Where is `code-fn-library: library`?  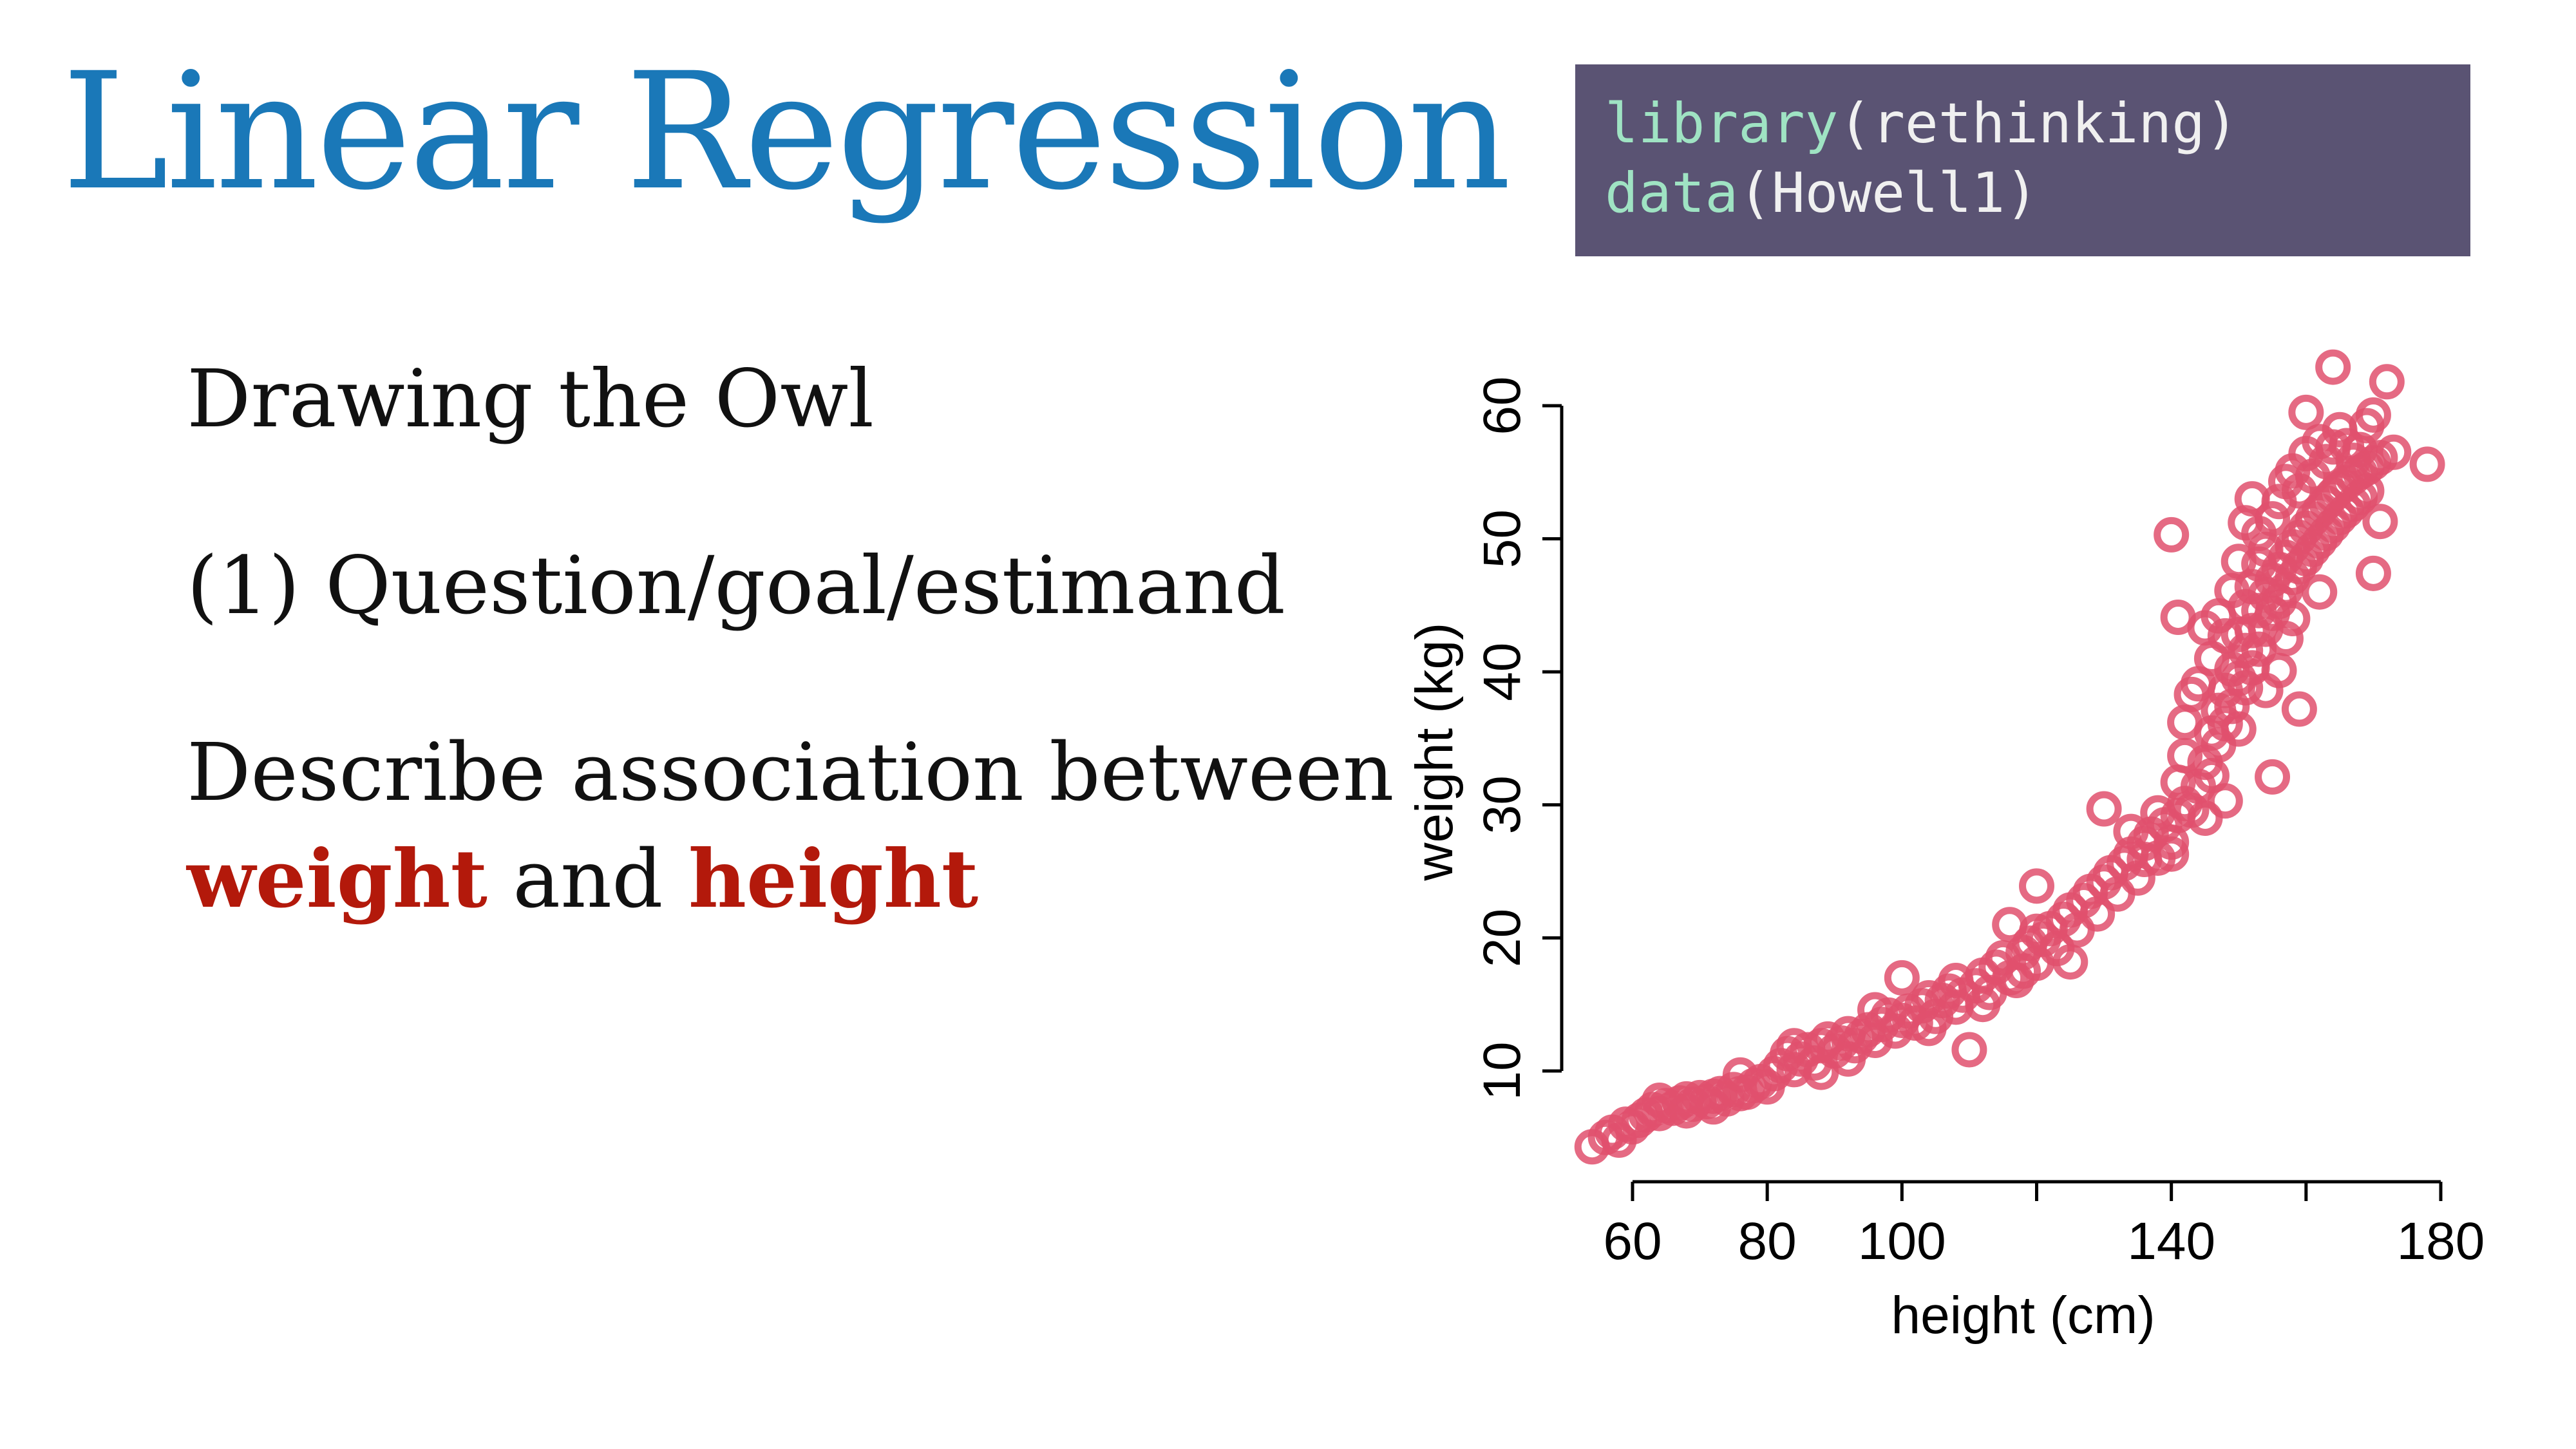
code-fn-library: library is located at coordinates (1722, 124).